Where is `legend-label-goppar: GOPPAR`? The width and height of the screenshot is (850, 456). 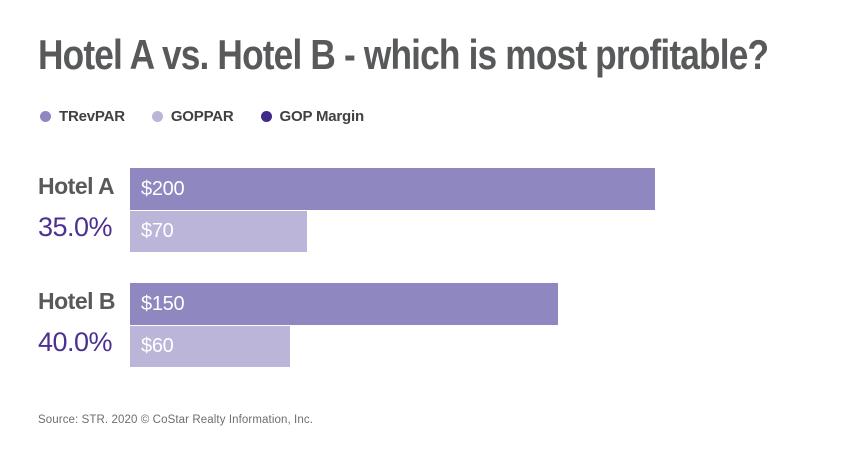
legend-label-goppar: GOPPAR is located at coordinates (202, 116).